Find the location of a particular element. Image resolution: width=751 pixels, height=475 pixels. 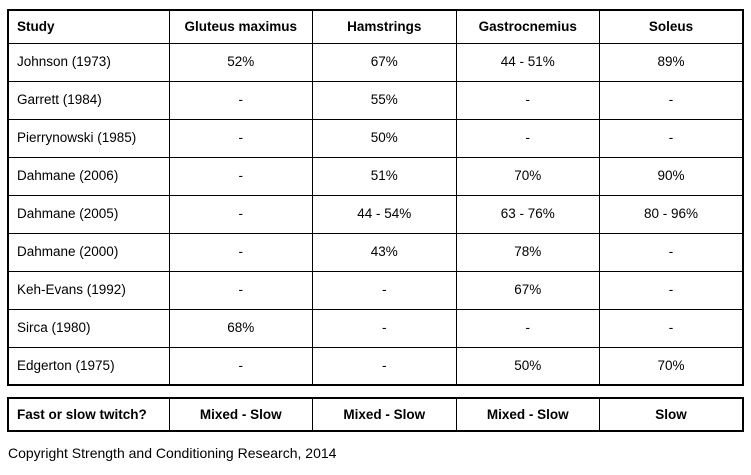

table-row: Garrett (1984) -55% - - is located at coordinates (375, 100).